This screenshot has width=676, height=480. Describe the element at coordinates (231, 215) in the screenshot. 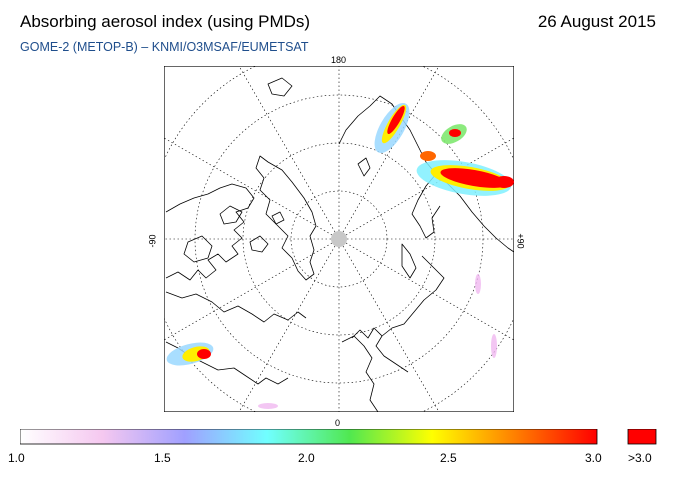

I see `coastline-baffin-island` at that location.